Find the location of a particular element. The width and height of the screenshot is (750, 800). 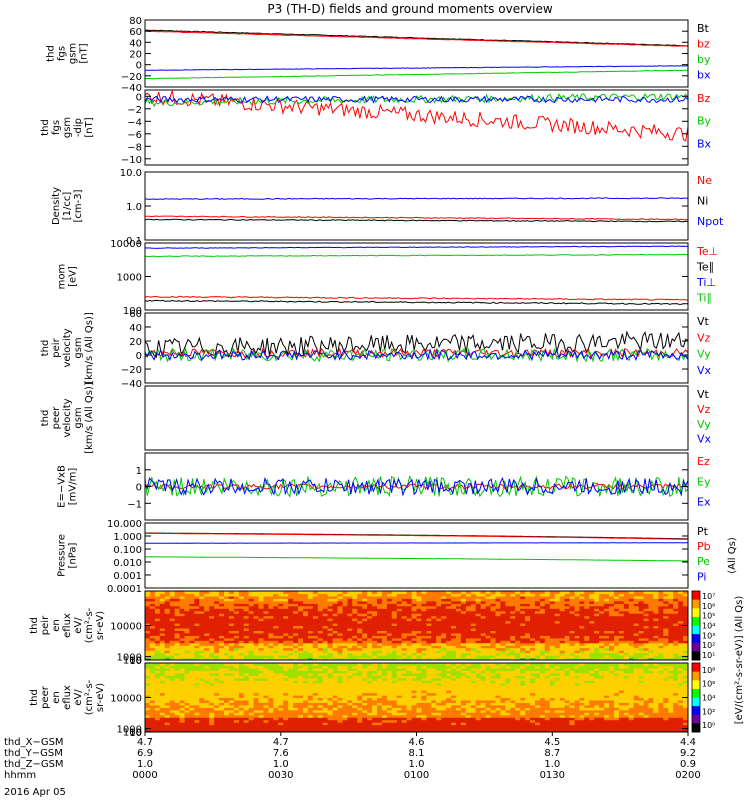

y-tick-label: 1.000 is located at coordinates (127, 537).